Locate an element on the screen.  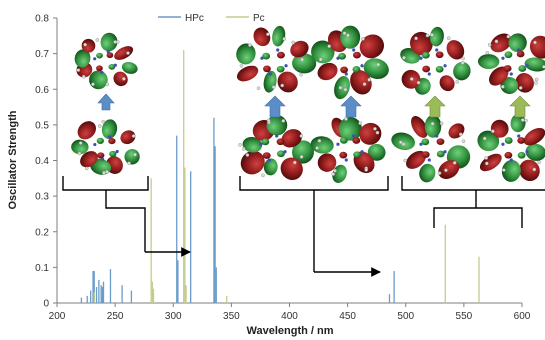
y-tick-label: 0.8 is located at coordinates (42, 19).